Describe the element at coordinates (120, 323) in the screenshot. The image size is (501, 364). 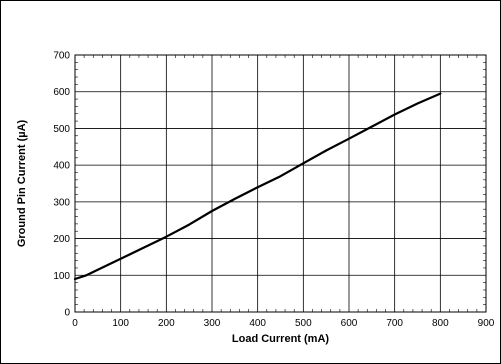
I see `x-tick-label: 100` at that location.